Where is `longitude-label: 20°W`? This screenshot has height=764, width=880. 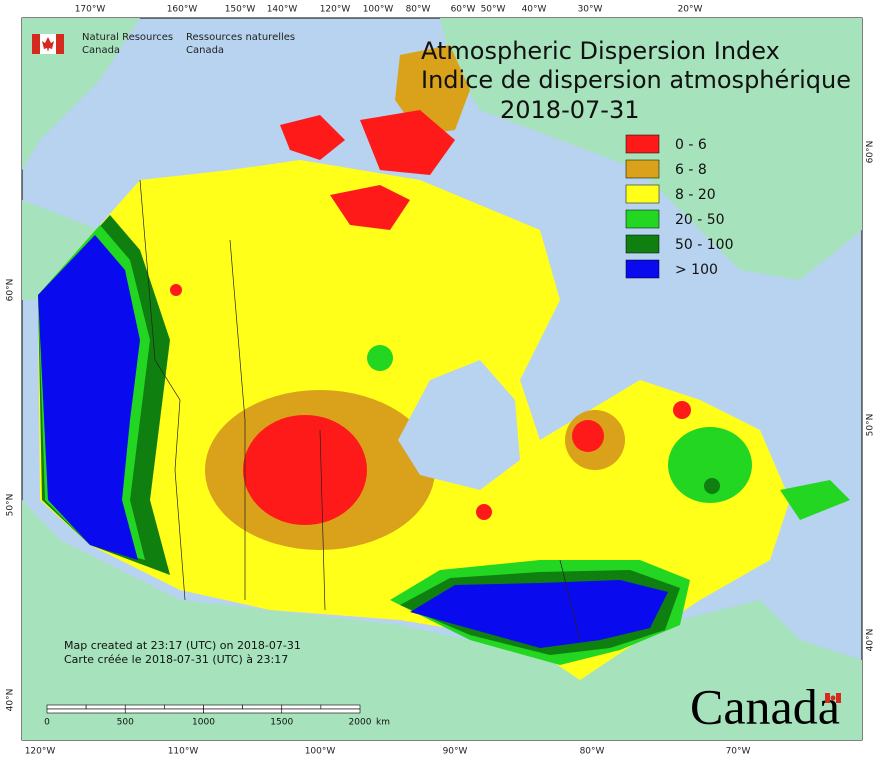 longitude-label: 20°W is located at coordinates (690, 10).